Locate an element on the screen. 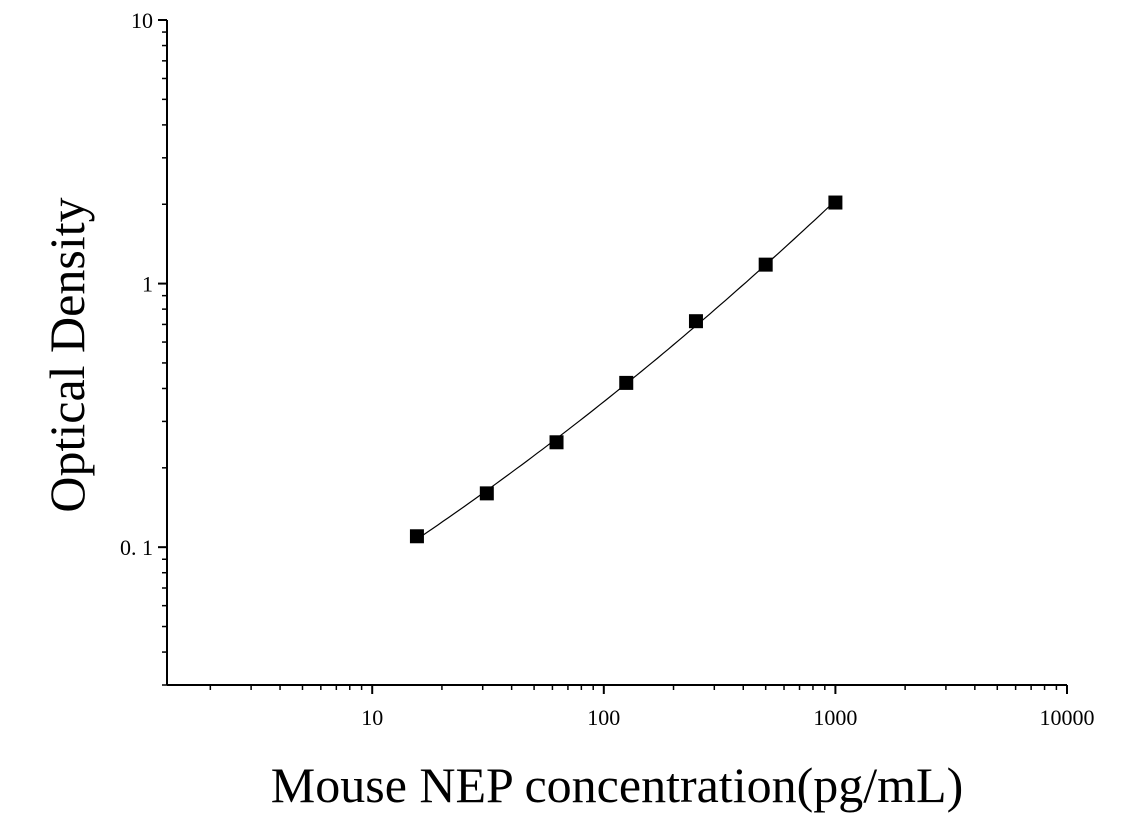 The image size is (1128, 831). x-tick-label: 1000 is located at coordinates (835, 717).